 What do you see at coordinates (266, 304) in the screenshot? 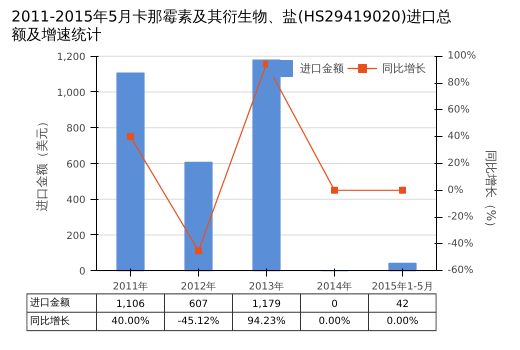
I see `data-label: 1,179` at bounding box center [266, 304].